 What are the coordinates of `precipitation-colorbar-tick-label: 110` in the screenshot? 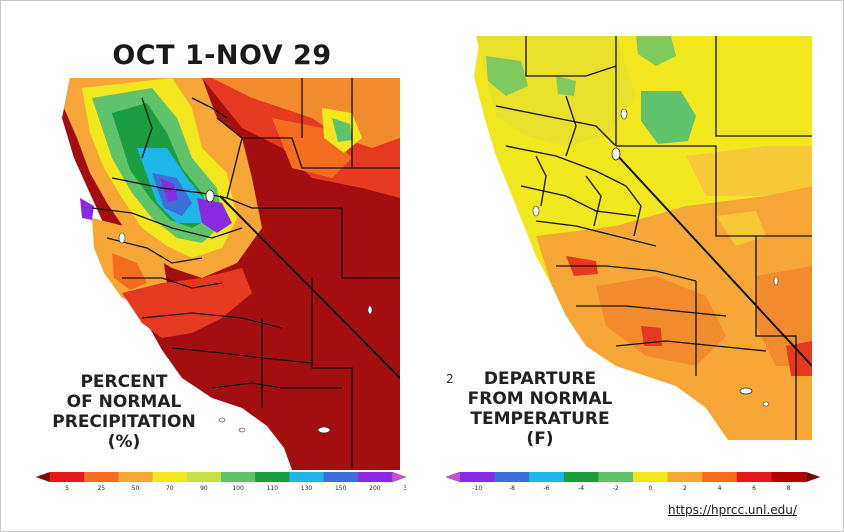 It's located at (273, 488).